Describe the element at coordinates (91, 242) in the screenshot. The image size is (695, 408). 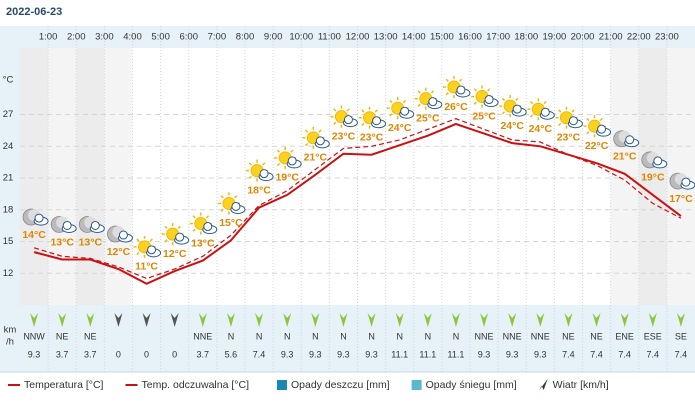
I see `temperature-label: 13°C` at that location.